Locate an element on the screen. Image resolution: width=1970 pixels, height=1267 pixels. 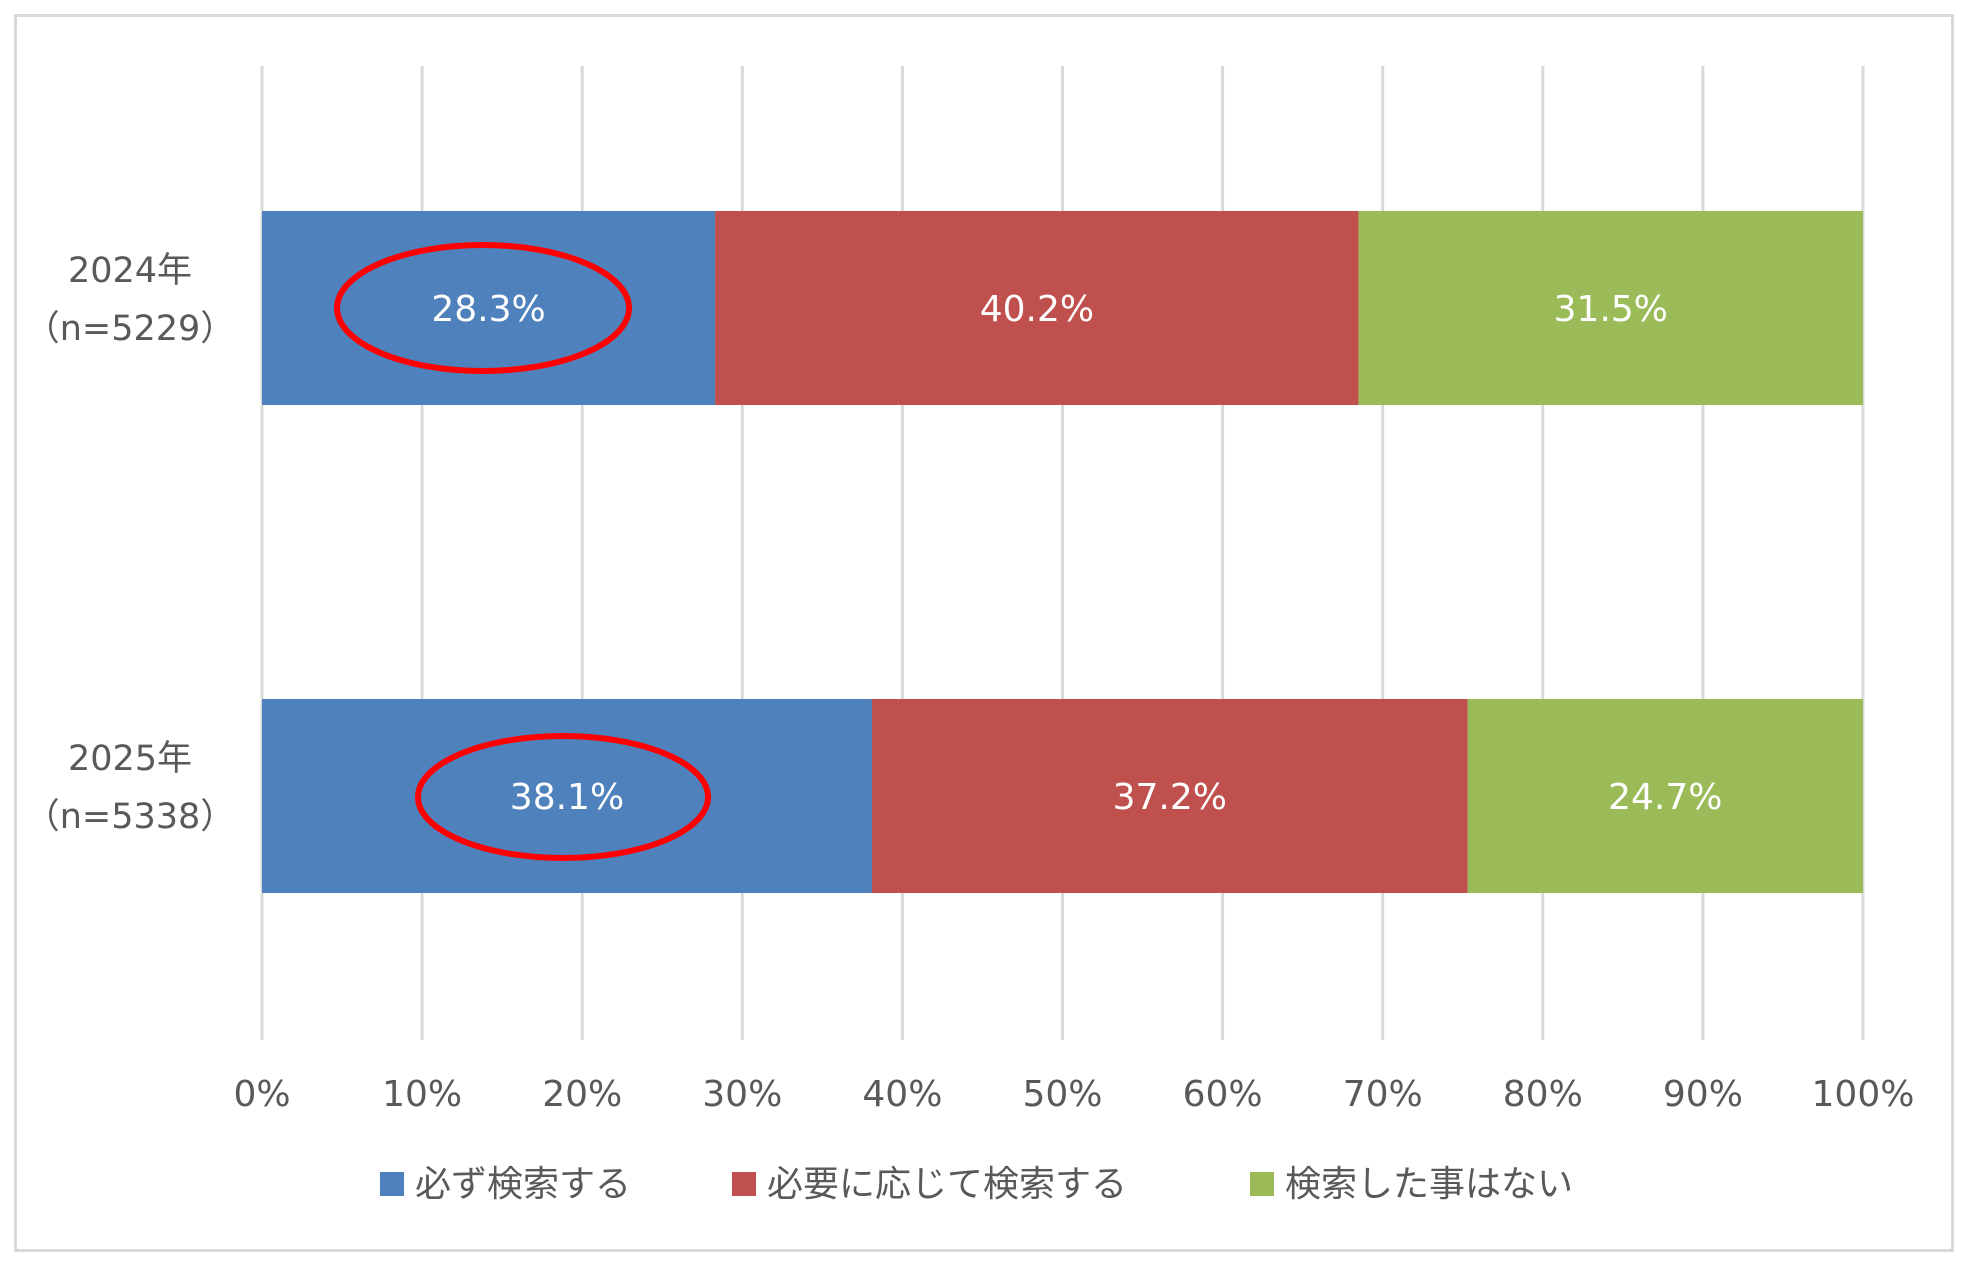
x-tick-label: 40% is located at coordinates (902, 1094).